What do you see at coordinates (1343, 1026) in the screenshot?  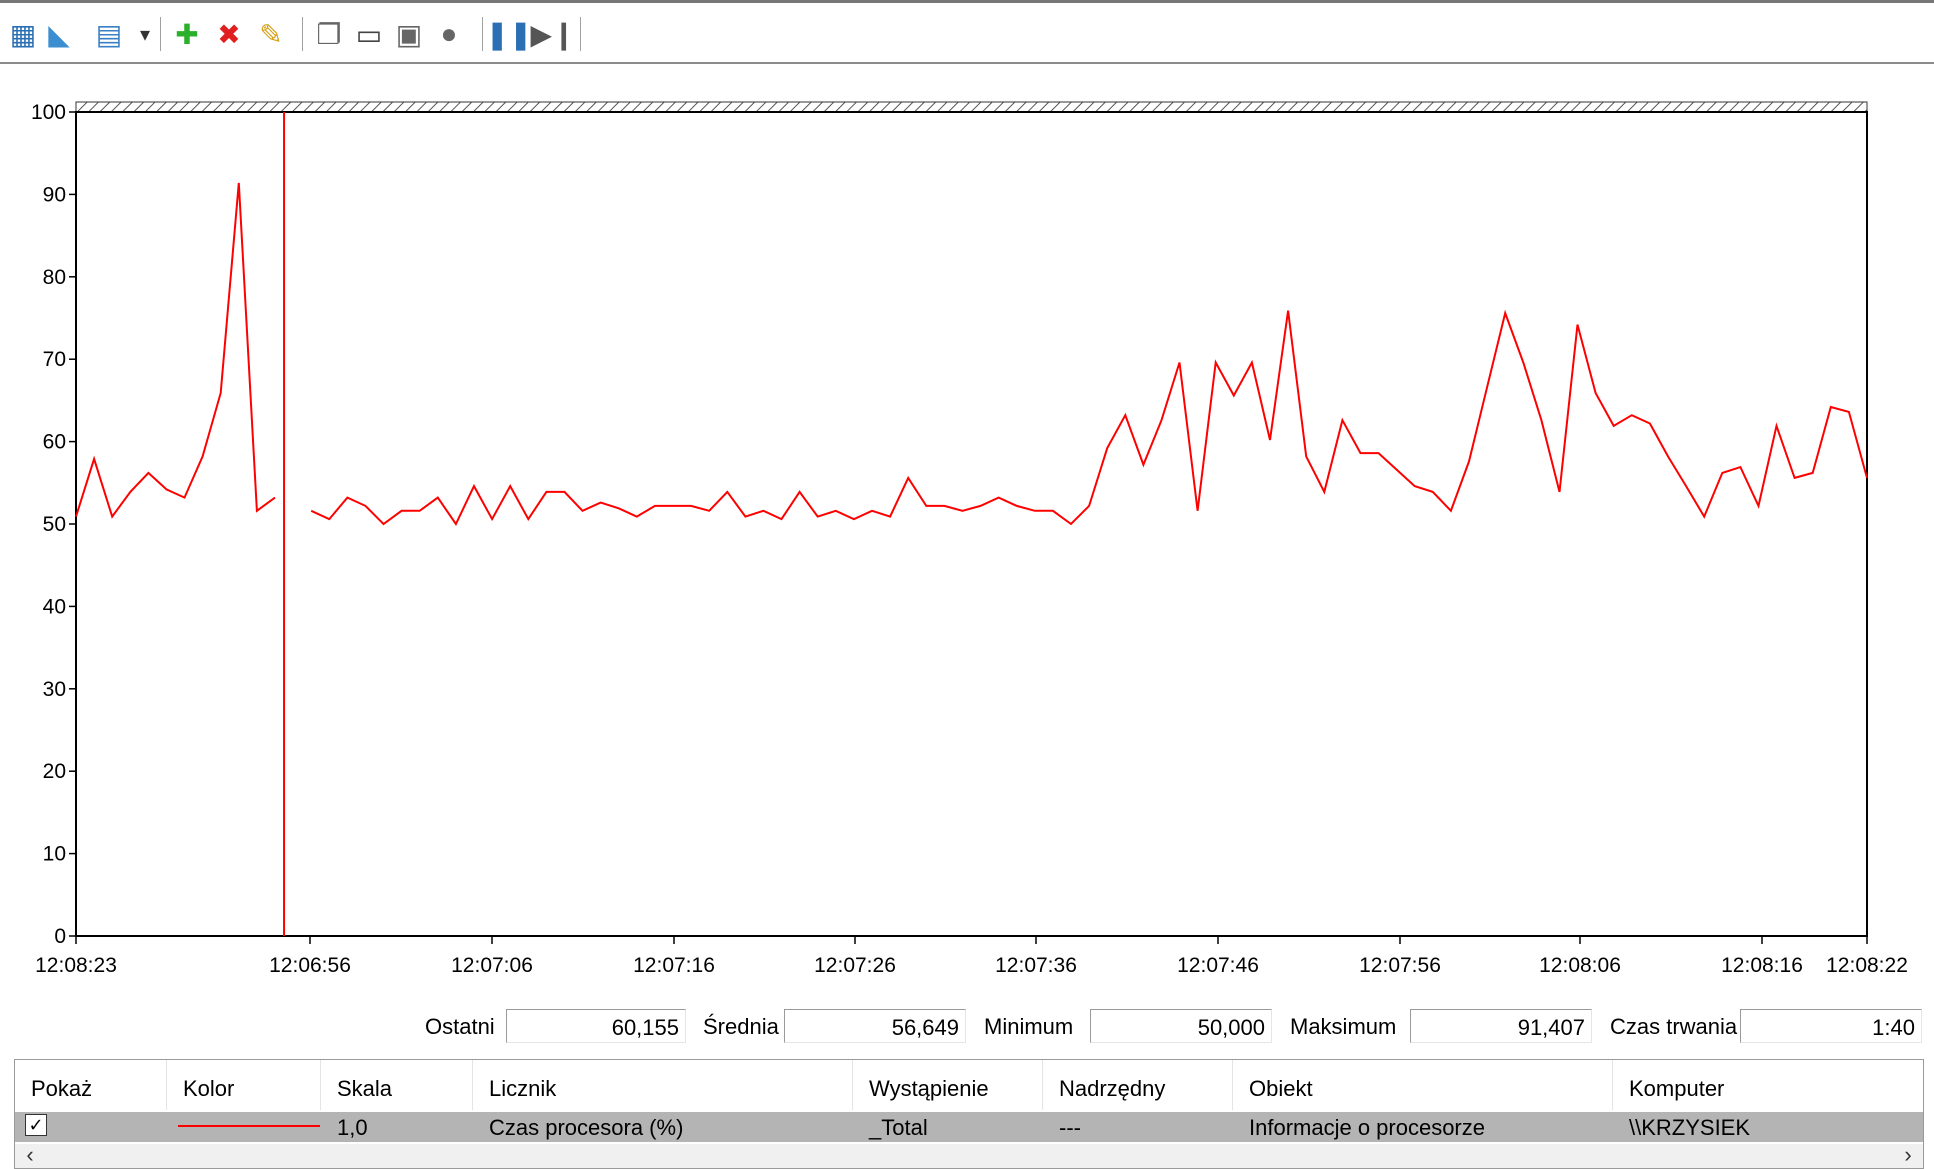 I see `maximum-label: Maksimum` at bounding box center [1343, 1026].